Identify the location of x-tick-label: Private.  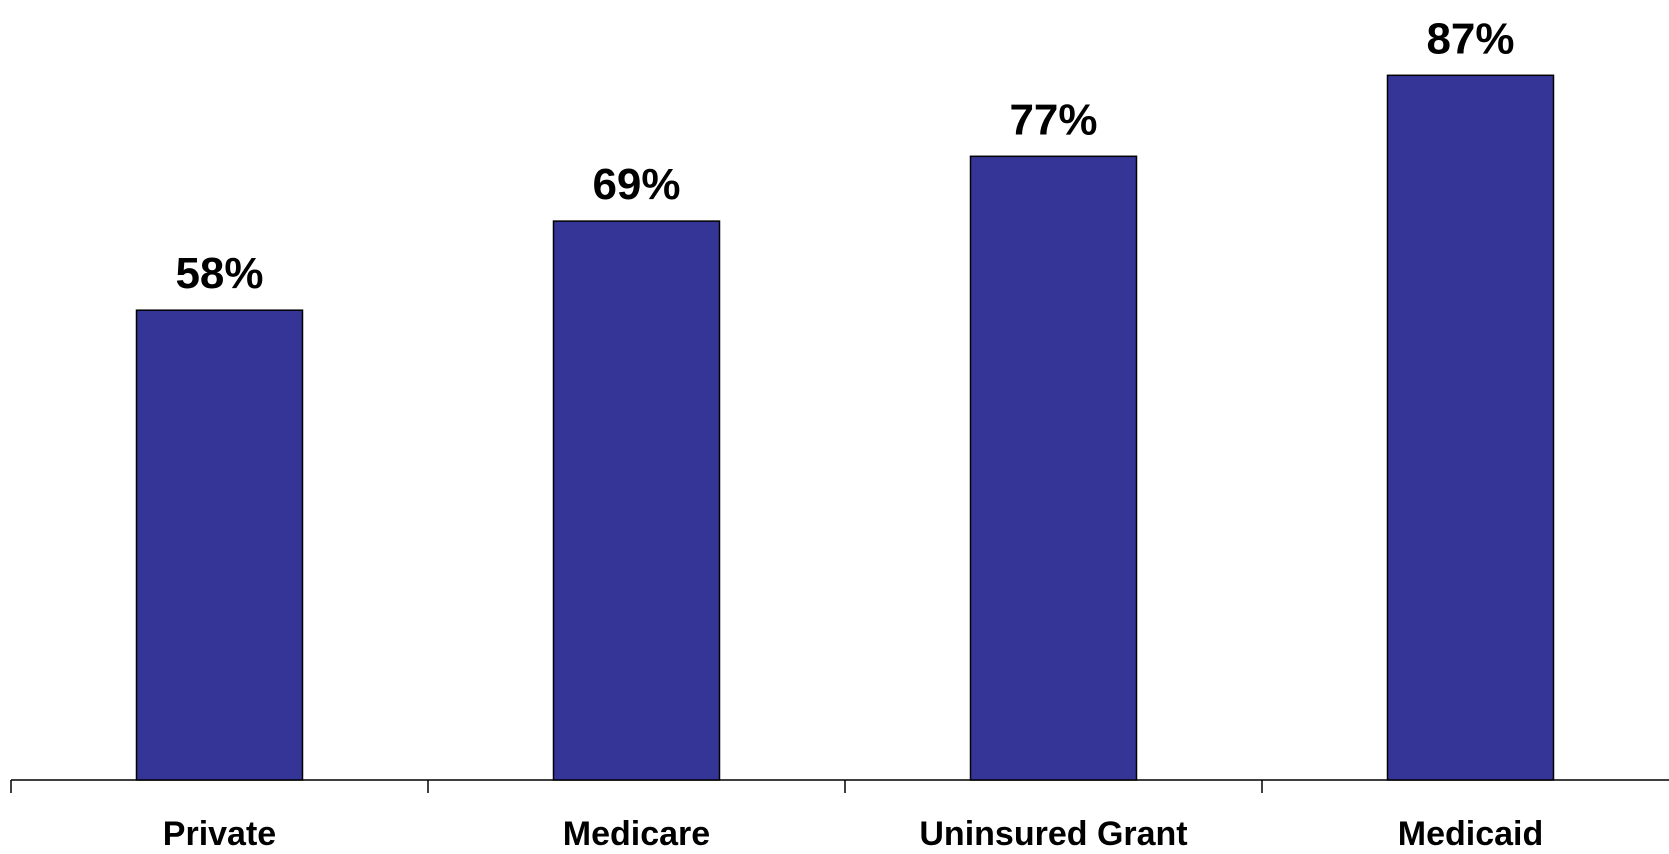
(219, 832).